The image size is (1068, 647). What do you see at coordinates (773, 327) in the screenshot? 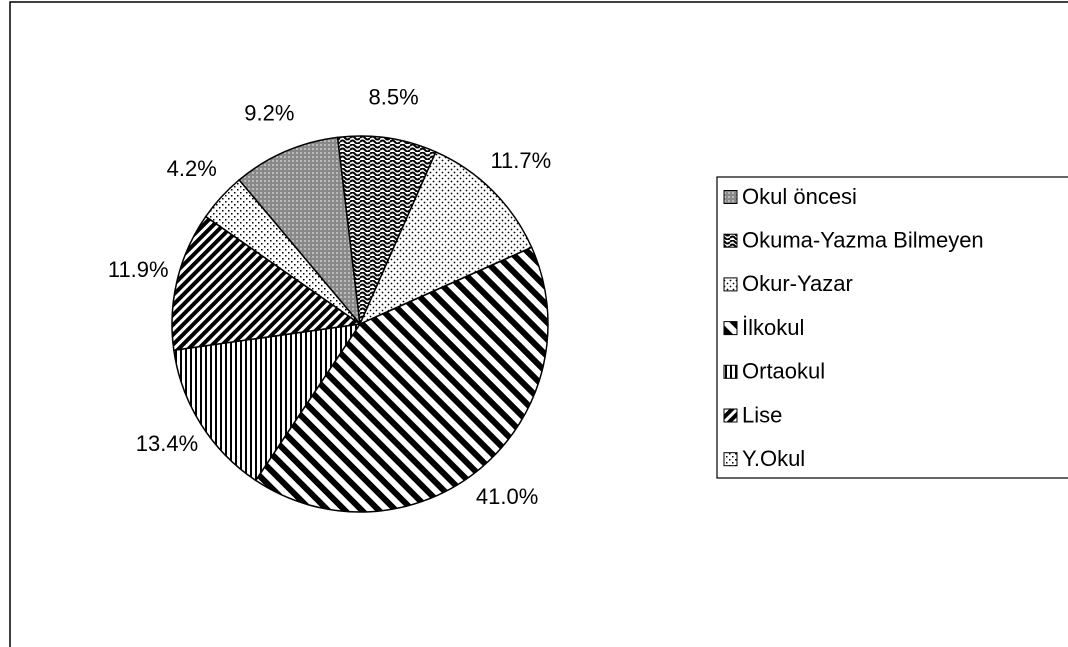
I see `legend-label: İlkokul` at bounding box center [773, 327].